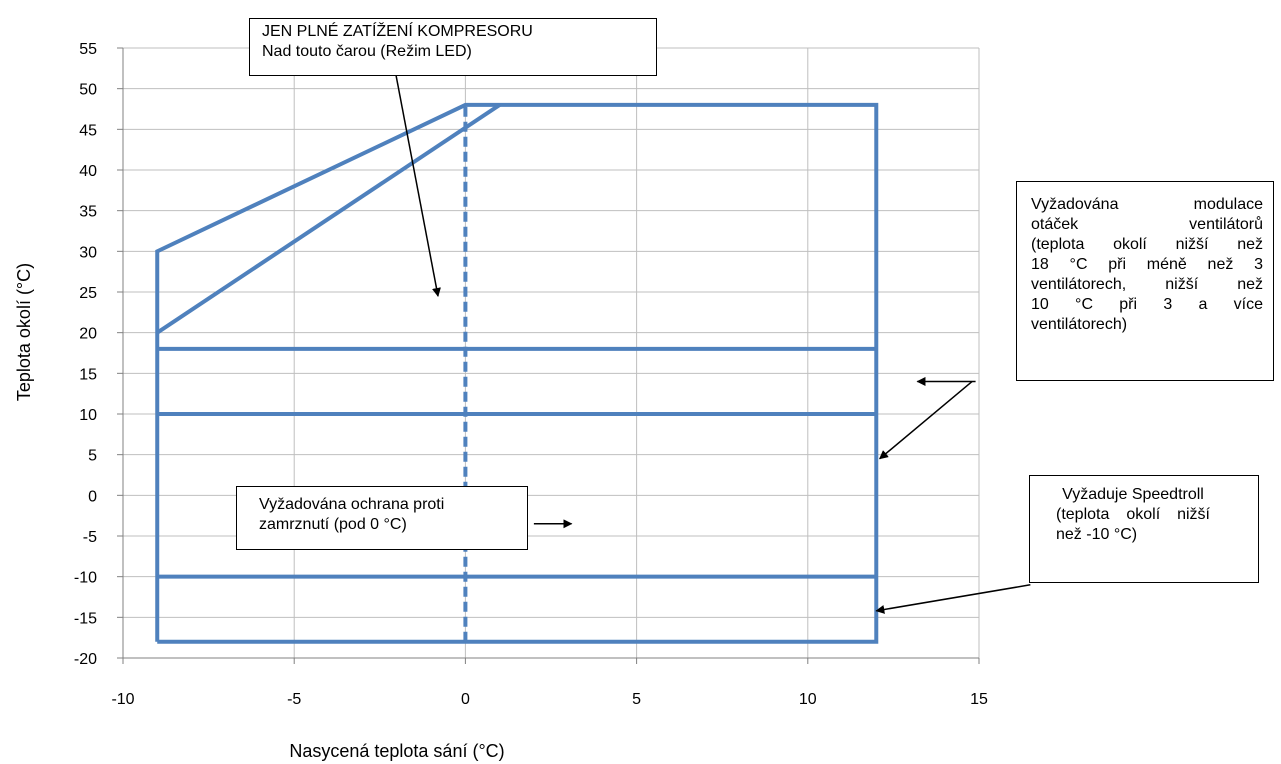 The height and width of the screenshot is (764, 1281). I want to click on y-tick-label: -15, so click(85, 618).